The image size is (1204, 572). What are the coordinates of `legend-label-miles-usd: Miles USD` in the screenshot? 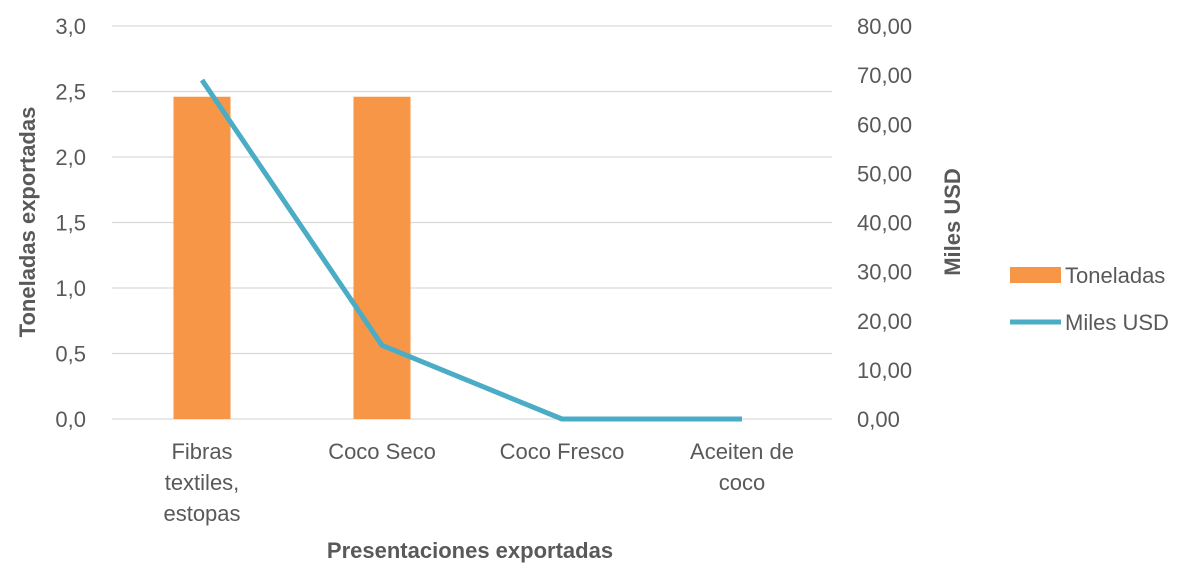 It's located at (1117, 322).